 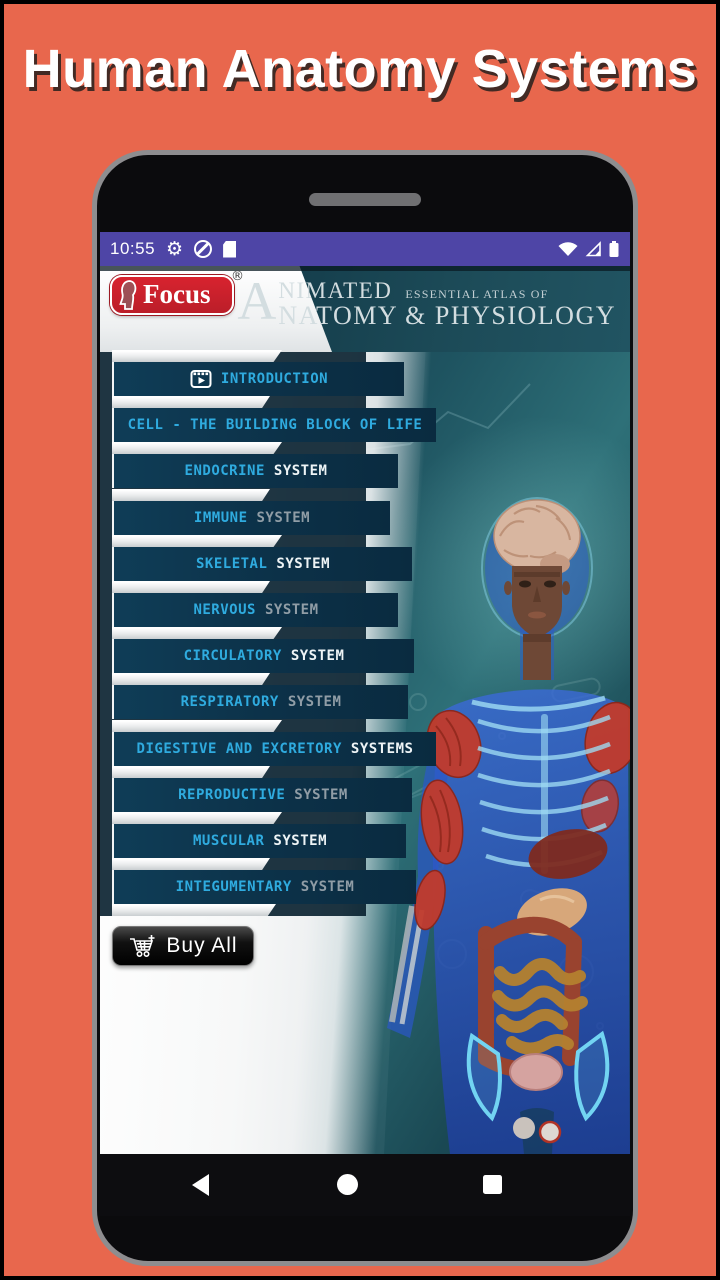 What do you see at coordinates (257, 301) in the screenshot?
I see `header-big-letter: A` at bounding box center [257, 301].